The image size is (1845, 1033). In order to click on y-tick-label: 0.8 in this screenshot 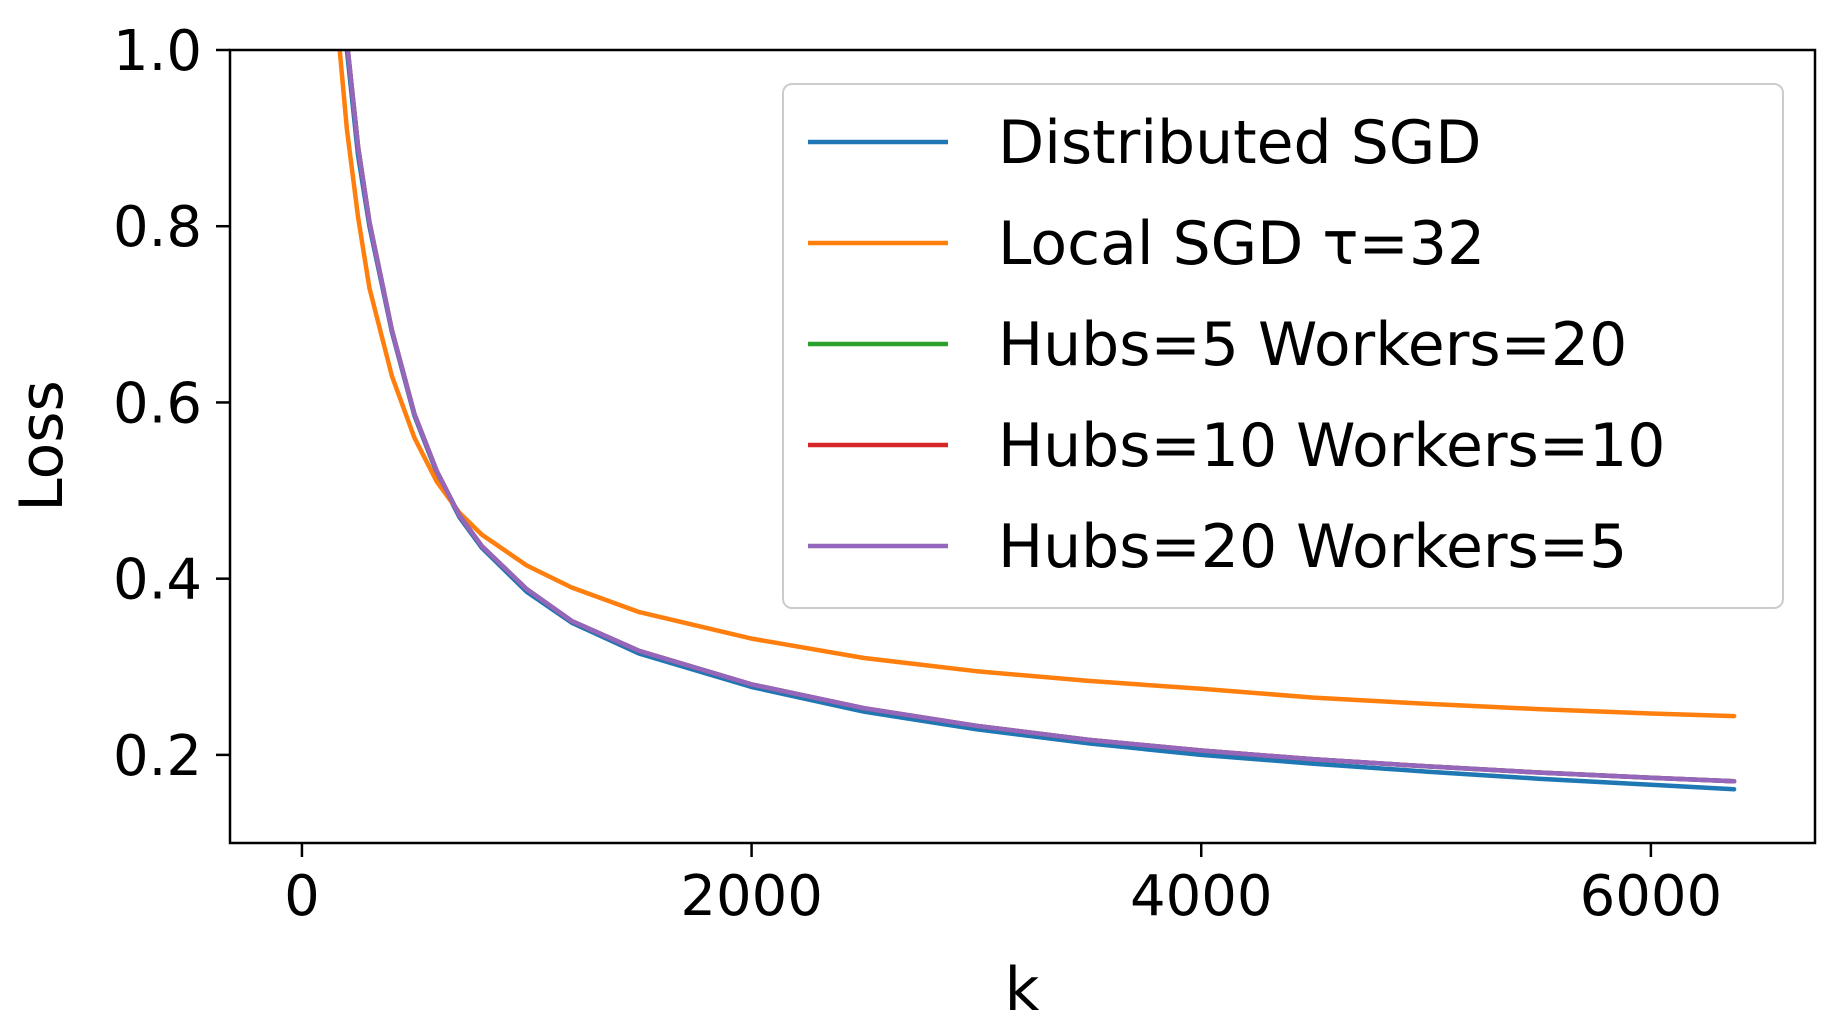, I will do `click(157, 227)`.